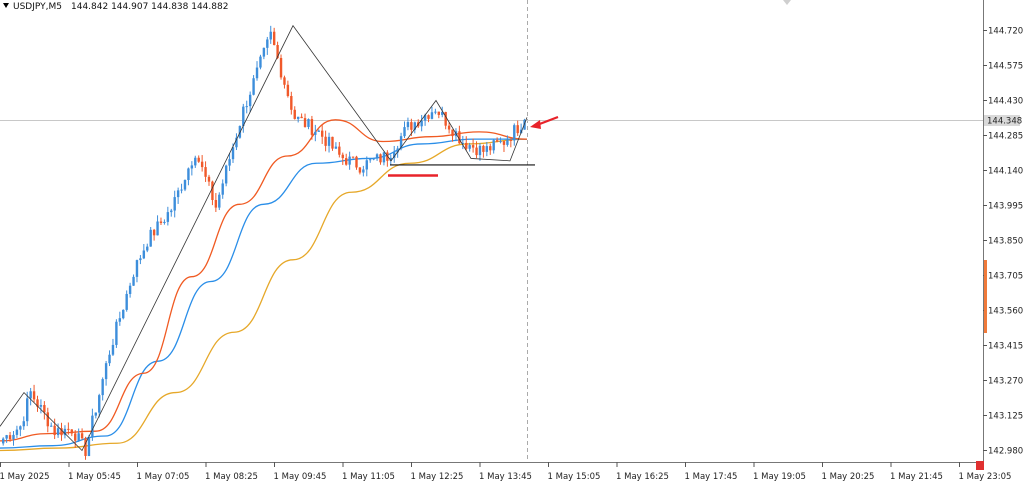  Describe the element at coordinates (980, 465) in the screenshot. I see `corner-marker` at that location.